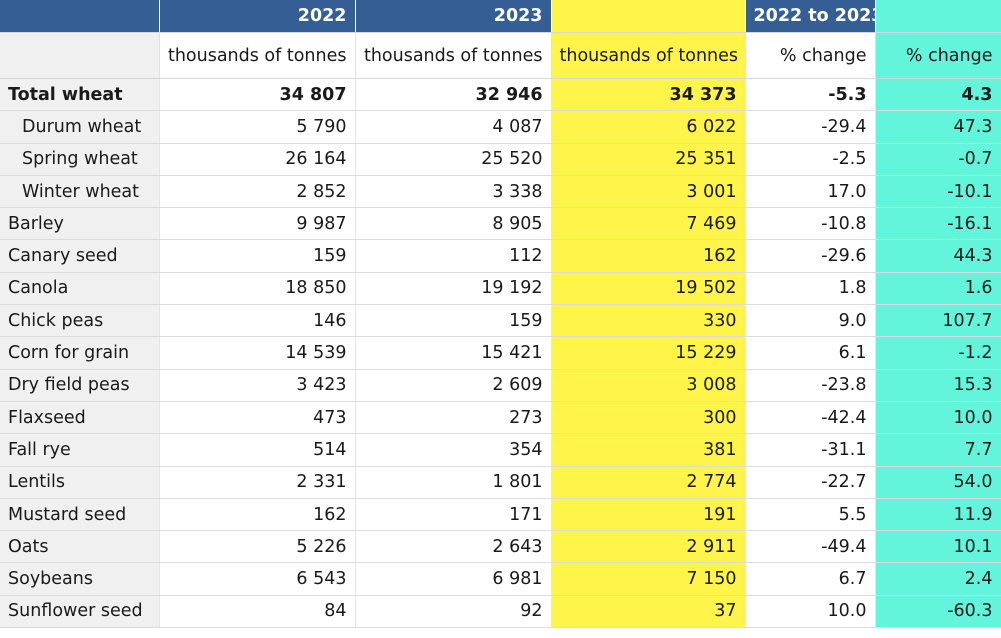 The width and height of the screenshot is (1001, 638). What do you see at coordinates (80, 192) in the screenshot?
I see `row-label: Winter wheat` at bounding box center [80, 192].